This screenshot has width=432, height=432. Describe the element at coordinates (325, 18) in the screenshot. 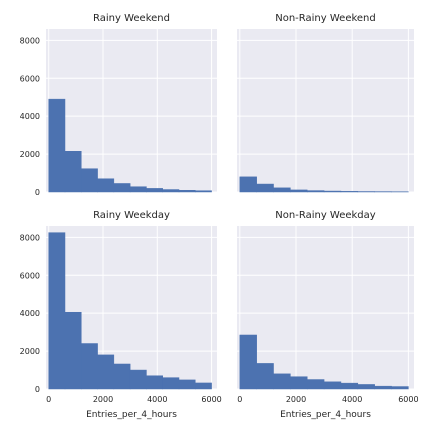

I see `panel-title: Non-Rainy Weekend` at that location.